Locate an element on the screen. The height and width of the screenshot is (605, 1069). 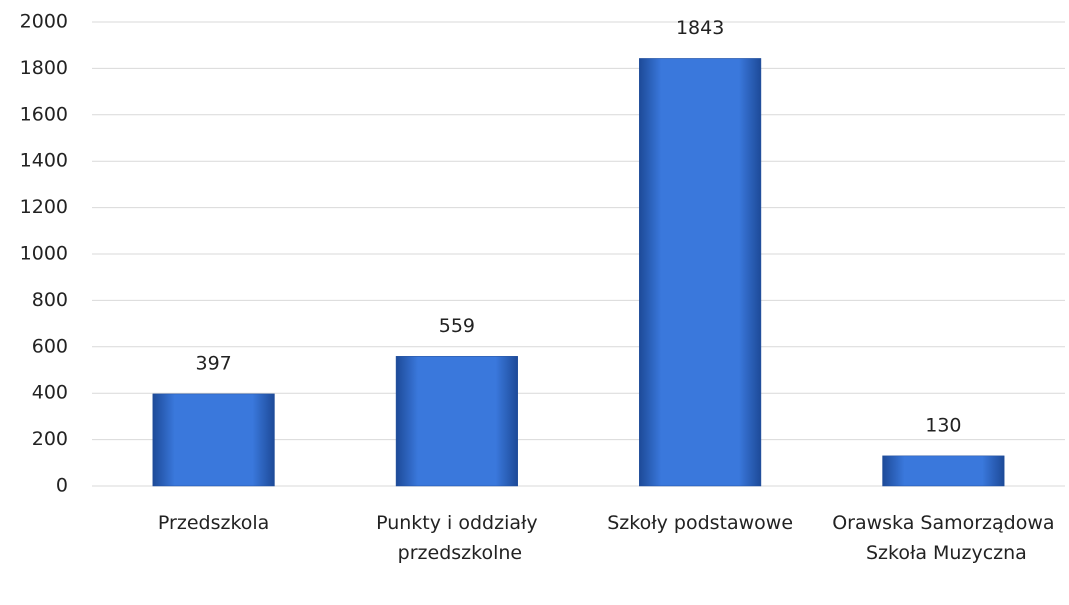
x-tick-label: Punkty i oddziały przedszkolne is located at coordinates (457, 538).